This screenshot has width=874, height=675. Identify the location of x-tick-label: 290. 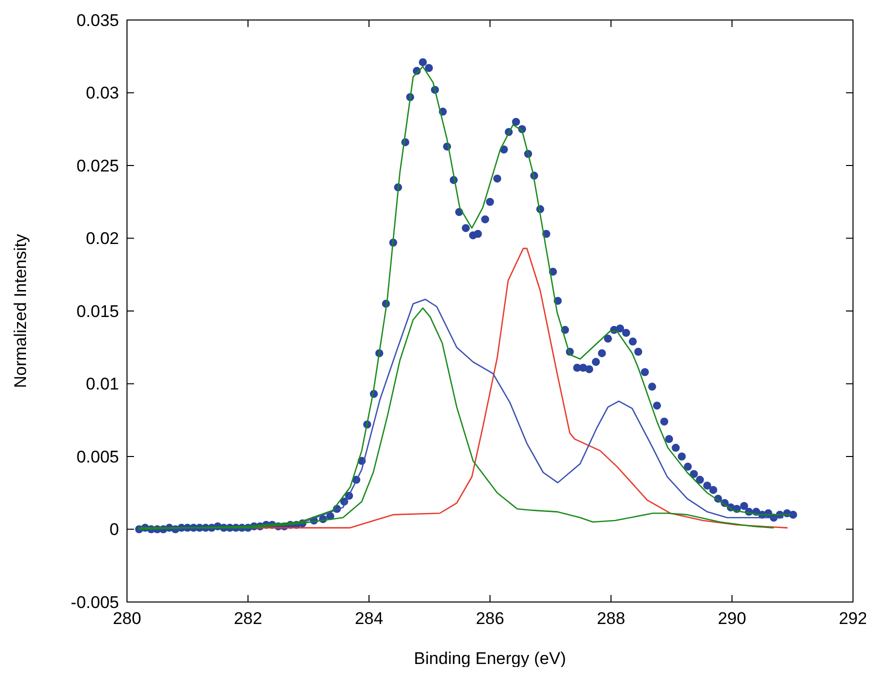
(732, 618).